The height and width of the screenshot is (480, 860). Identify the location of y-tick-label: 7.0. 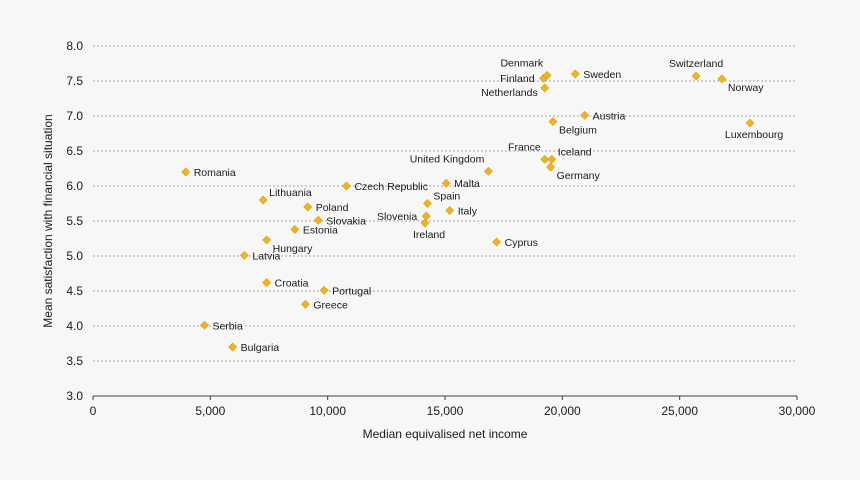
(74, 116).